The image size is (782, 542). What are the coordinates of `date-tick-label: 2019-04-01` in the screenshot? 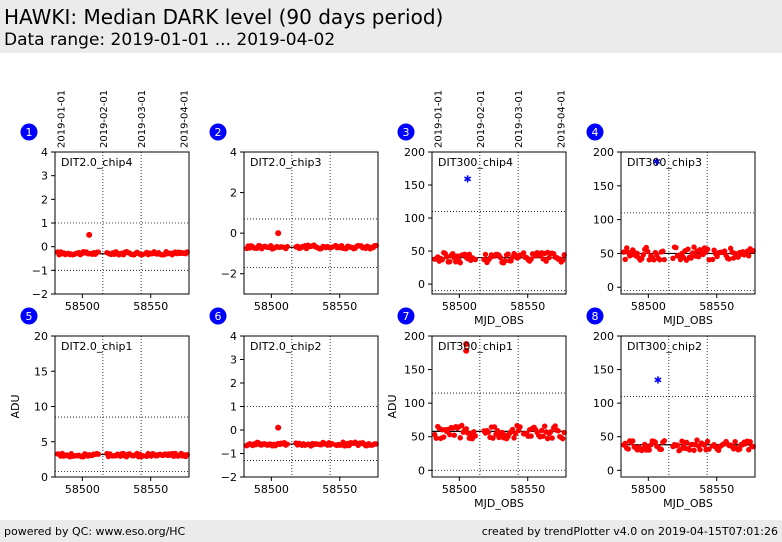 It's located at (562, 119).